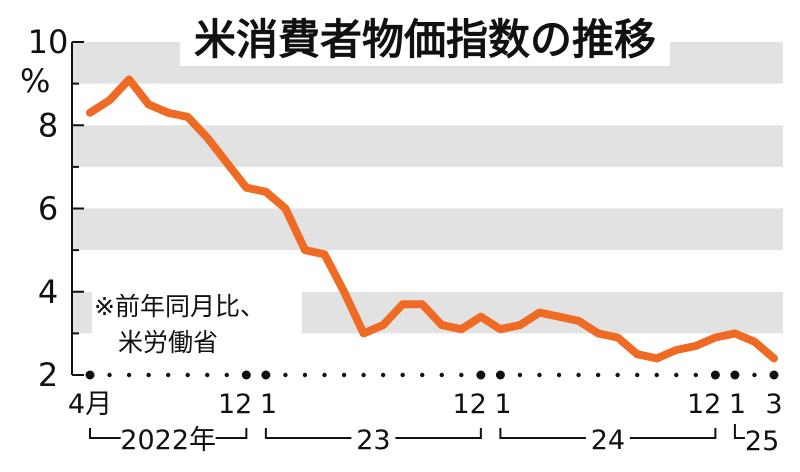 Image resolution: width=800 pixels, height=472 pixels. I want to click on year-bracket, so click(739, 431).